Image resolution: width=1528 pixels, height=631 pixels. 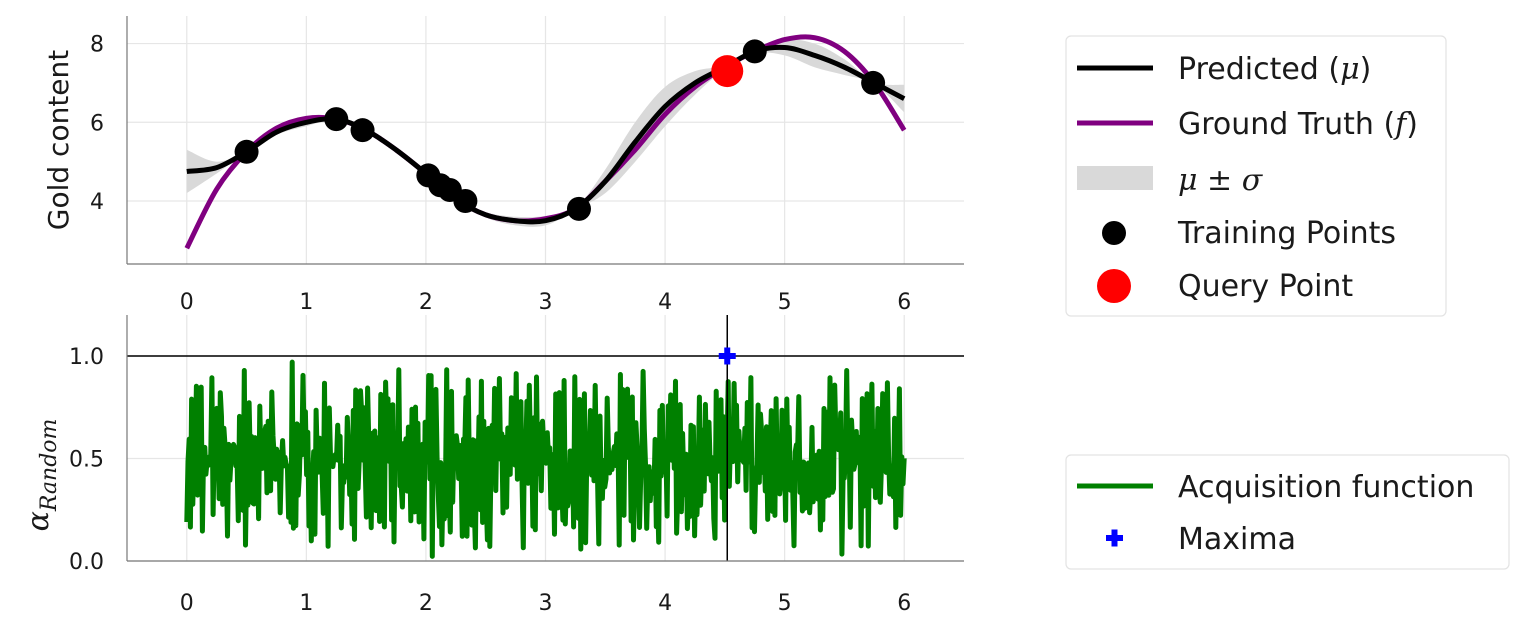 What do you see at coordinates (97, 45) in the screenshot?
I see `top-y-tick-label: 8` at bounding box center [97, 45].